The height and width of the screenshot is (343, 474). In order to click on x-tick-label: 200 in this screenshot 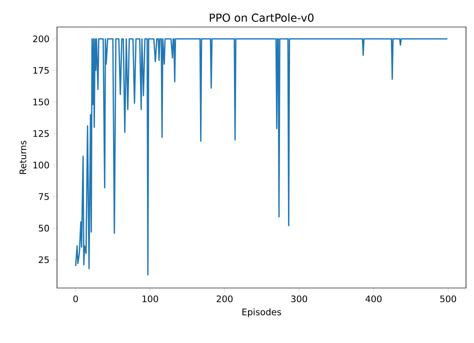, I will do `click(224, 298)`.